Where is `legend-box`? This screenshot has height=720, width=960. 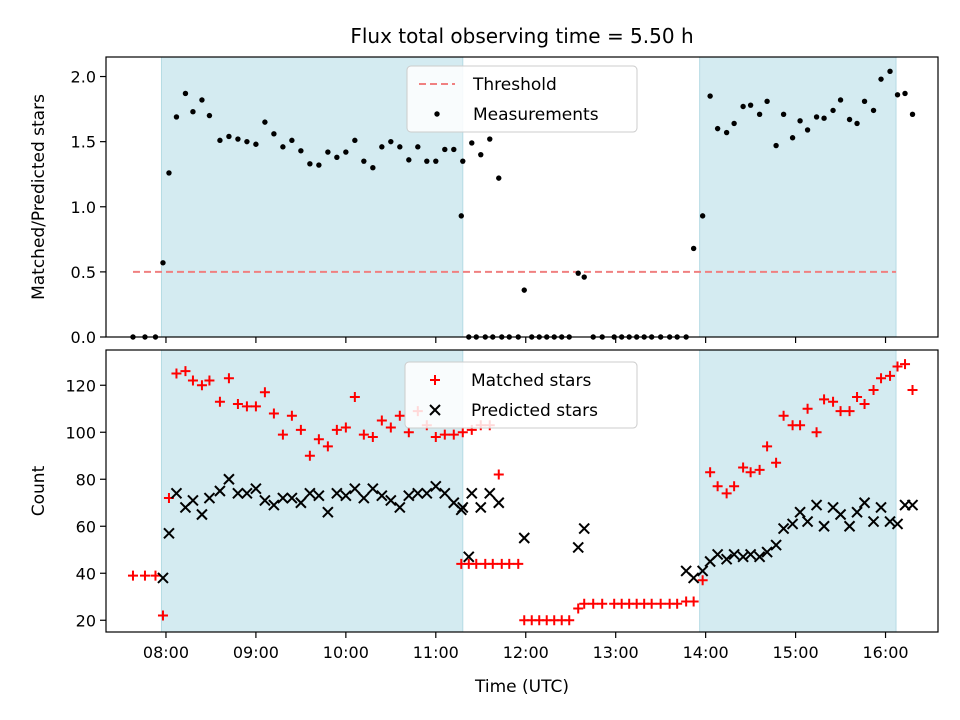 legend-box is located at coordinates (522, 99).